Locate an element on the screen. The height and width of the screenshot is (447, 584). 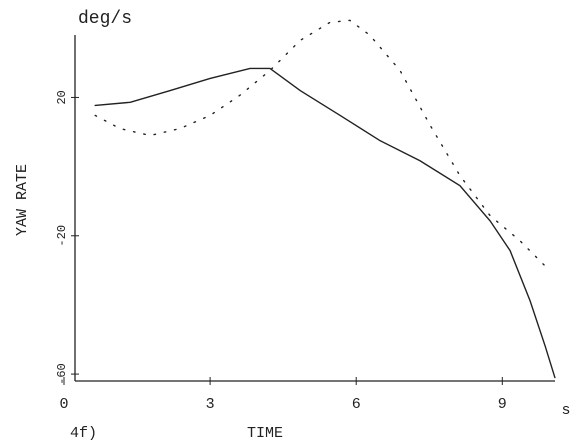
figure-label: 4f) is located at coordinates (83, 433).